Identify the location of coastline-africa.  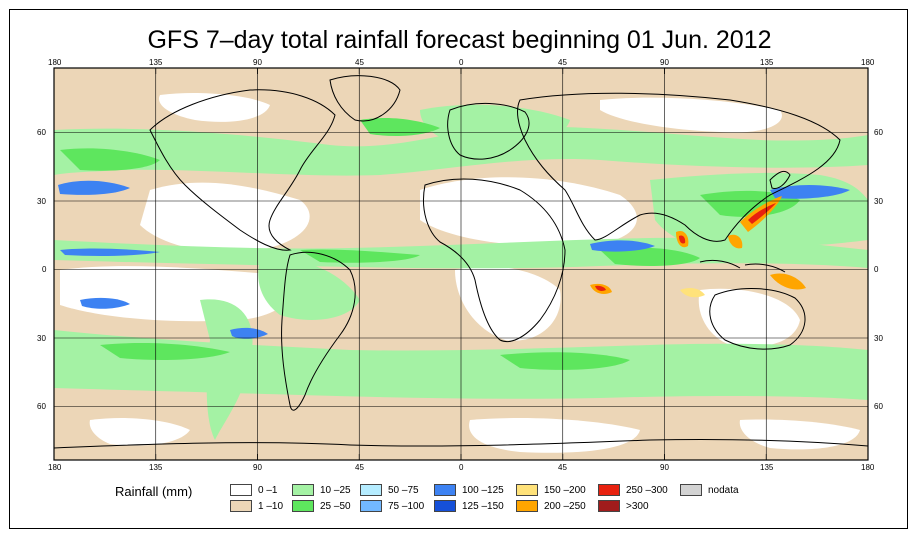
(494, 260).